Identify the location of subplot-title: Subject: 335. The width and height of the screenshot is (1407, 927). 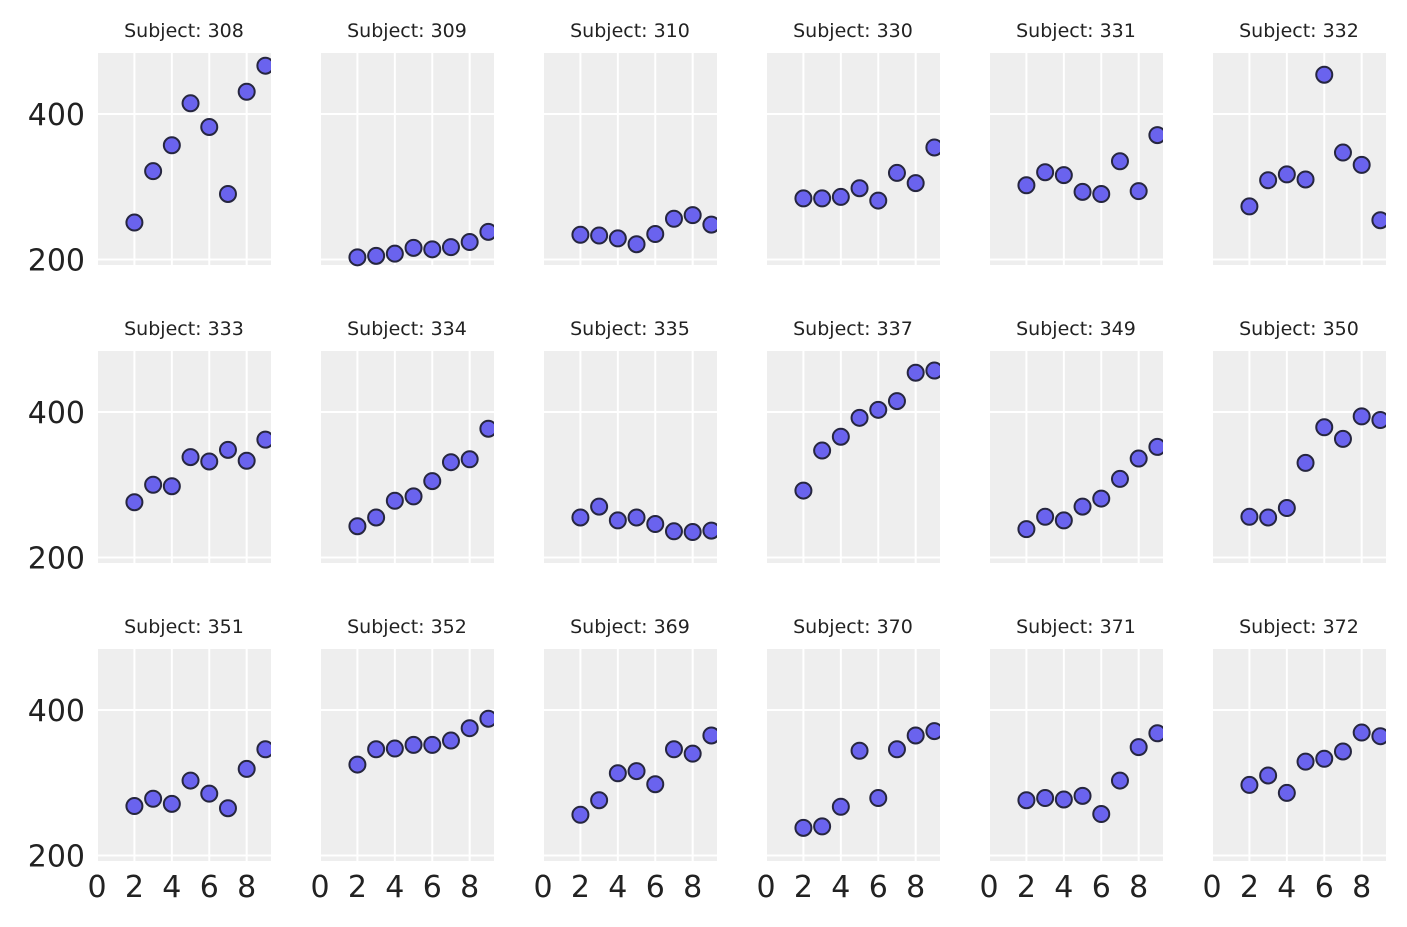
(630, 329).